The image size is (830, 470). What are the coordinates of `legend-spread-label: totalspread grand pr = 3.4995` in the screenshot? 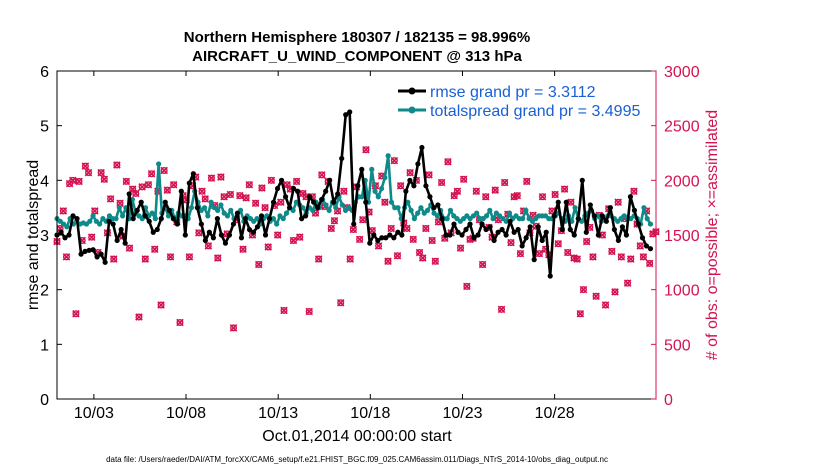 It's located at (535, 111).